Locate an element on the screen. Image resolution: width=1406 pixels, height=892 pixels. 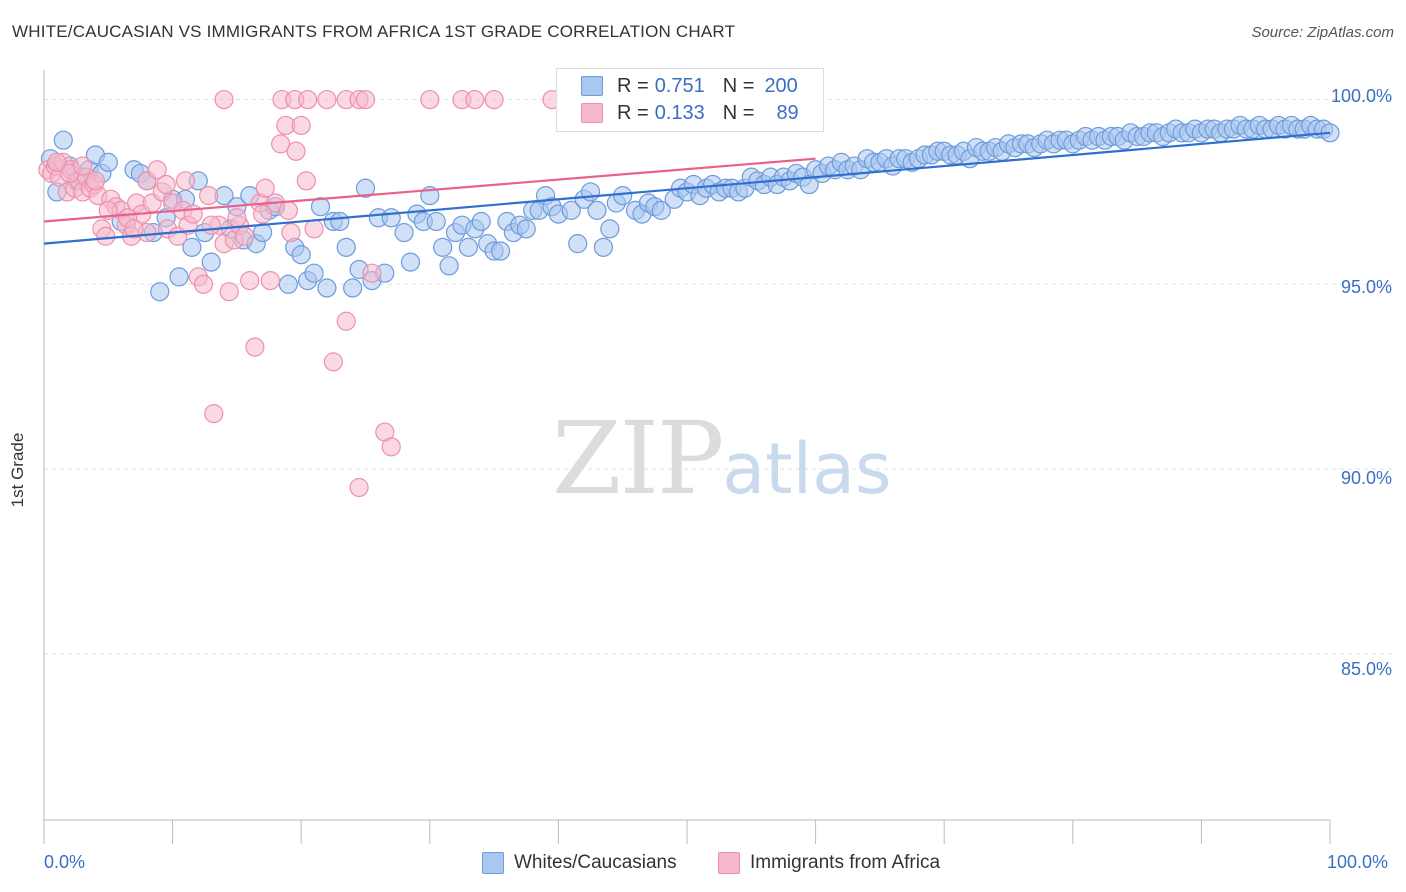
legend-item-africa: Immigrants from Africa is located at coordinates (829, 863).